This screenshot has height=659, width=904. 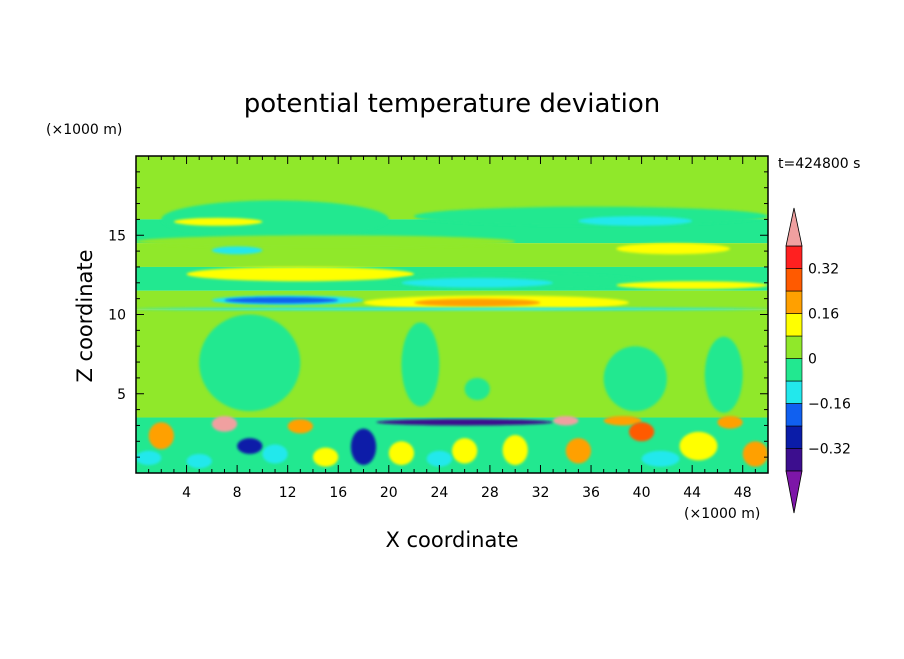 What do you see at coordinates (812, 360) in the screenshot?
I see `colorbar-label: 0` at bounding box center [812, 360].